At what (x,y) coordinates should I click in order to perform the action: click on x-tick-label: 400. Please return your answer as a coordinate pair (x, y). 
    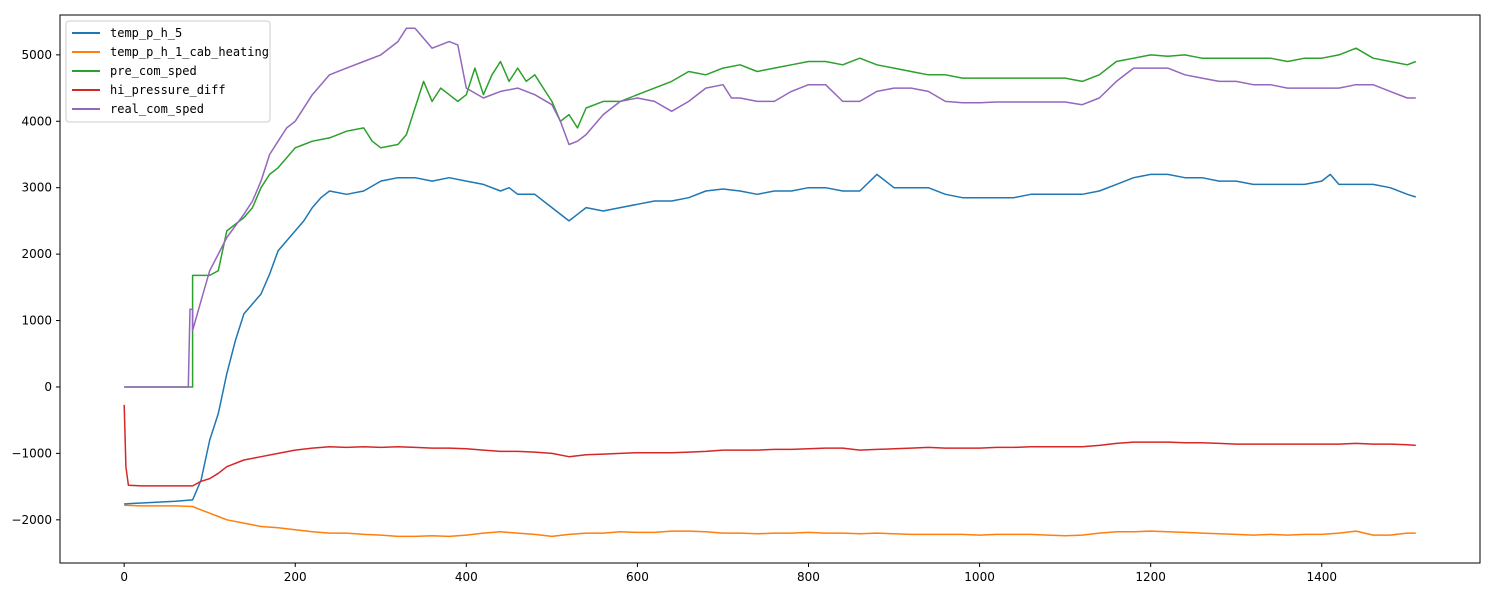
    Looking at the image, I should click on (466, 577).